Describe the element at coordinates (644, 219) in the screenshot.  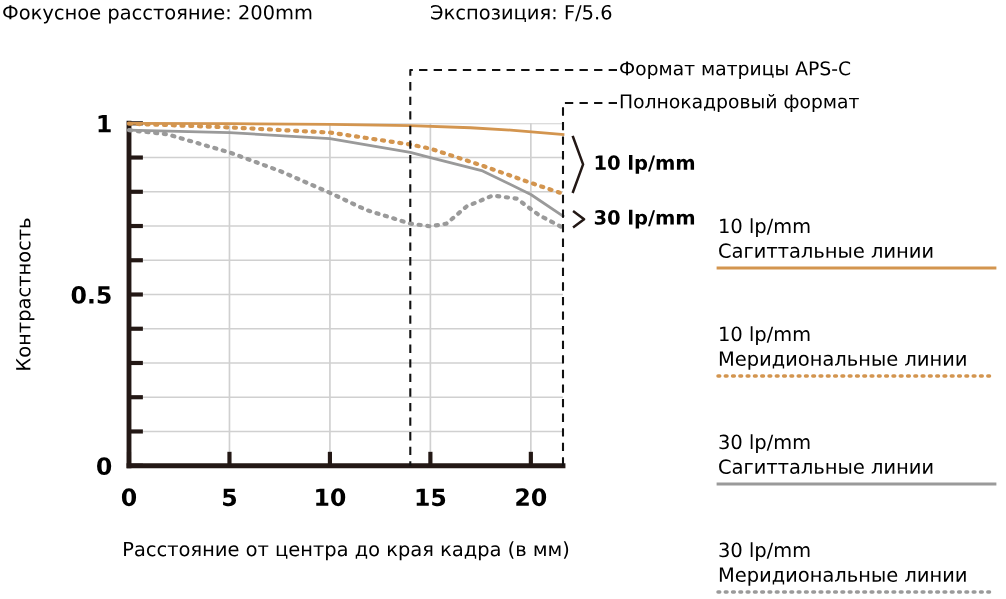
I see `annotation: 30 lp/mm` at that location.